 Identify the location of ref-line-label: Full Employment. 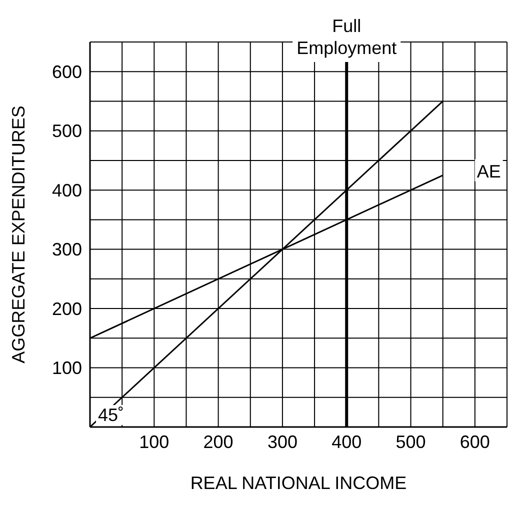
(346, 37).